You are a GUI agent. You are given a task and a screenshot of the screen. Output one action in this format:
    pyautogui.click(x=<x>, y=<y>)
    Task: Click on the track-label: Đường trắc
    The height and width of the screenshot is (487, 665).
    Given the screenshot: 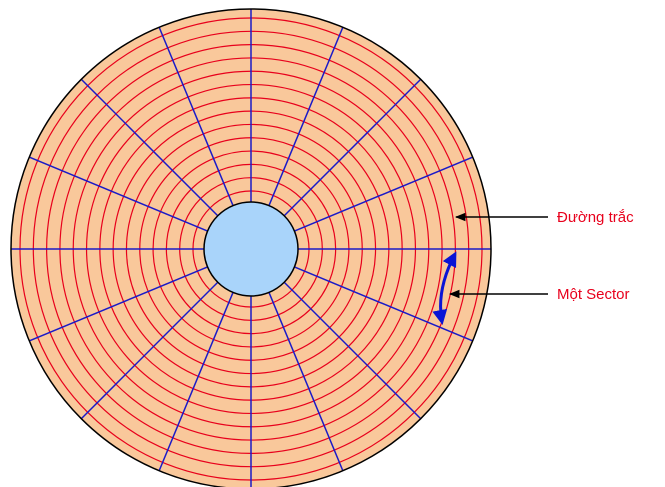 What is the action you would take?
    pyautogui.click(x=595, y=217)
    